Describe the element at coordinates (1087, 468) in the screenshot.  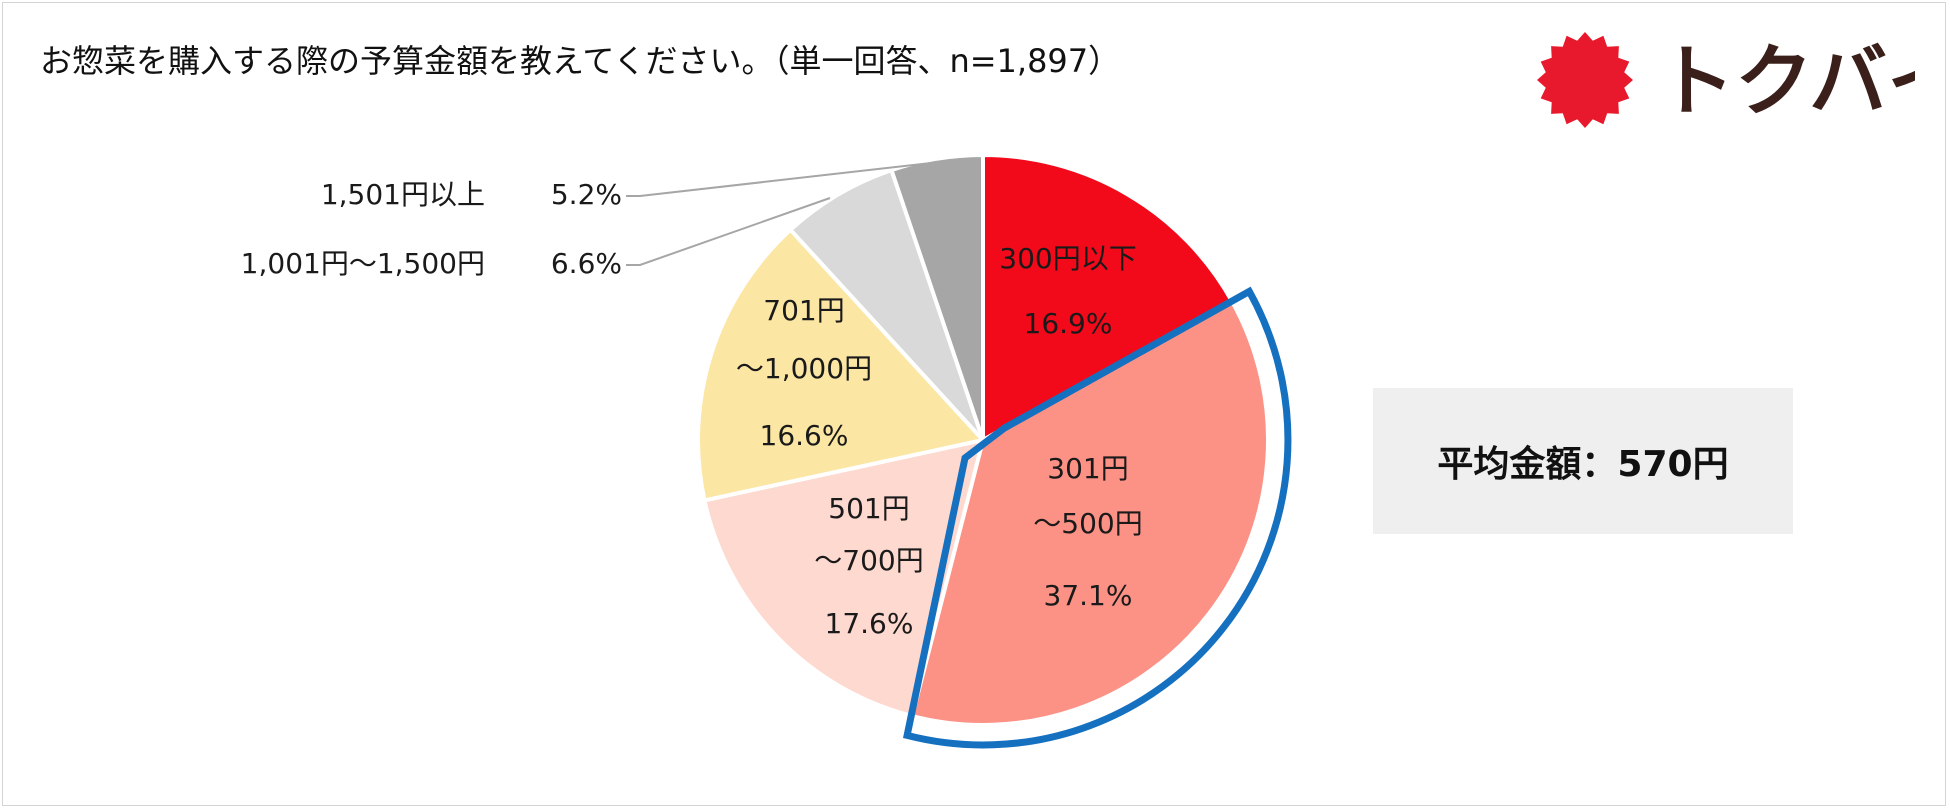
I see `slice-label: 301円` at that location.